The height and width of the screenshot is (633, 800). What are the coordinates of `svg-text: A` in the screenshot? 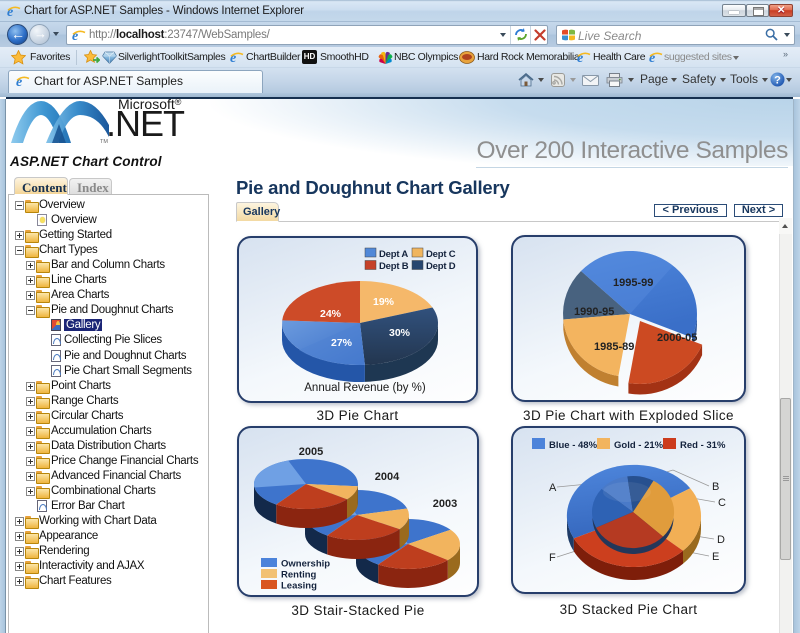 It's located at (553, 488).